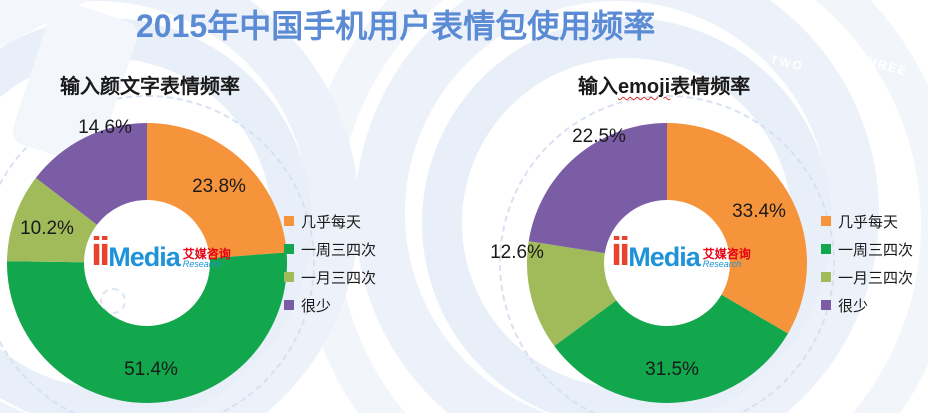 Image resolution: width=928 pixels, height=413 pixels. I want to click on chart-title-underlined: emoji, so click(644, 87).